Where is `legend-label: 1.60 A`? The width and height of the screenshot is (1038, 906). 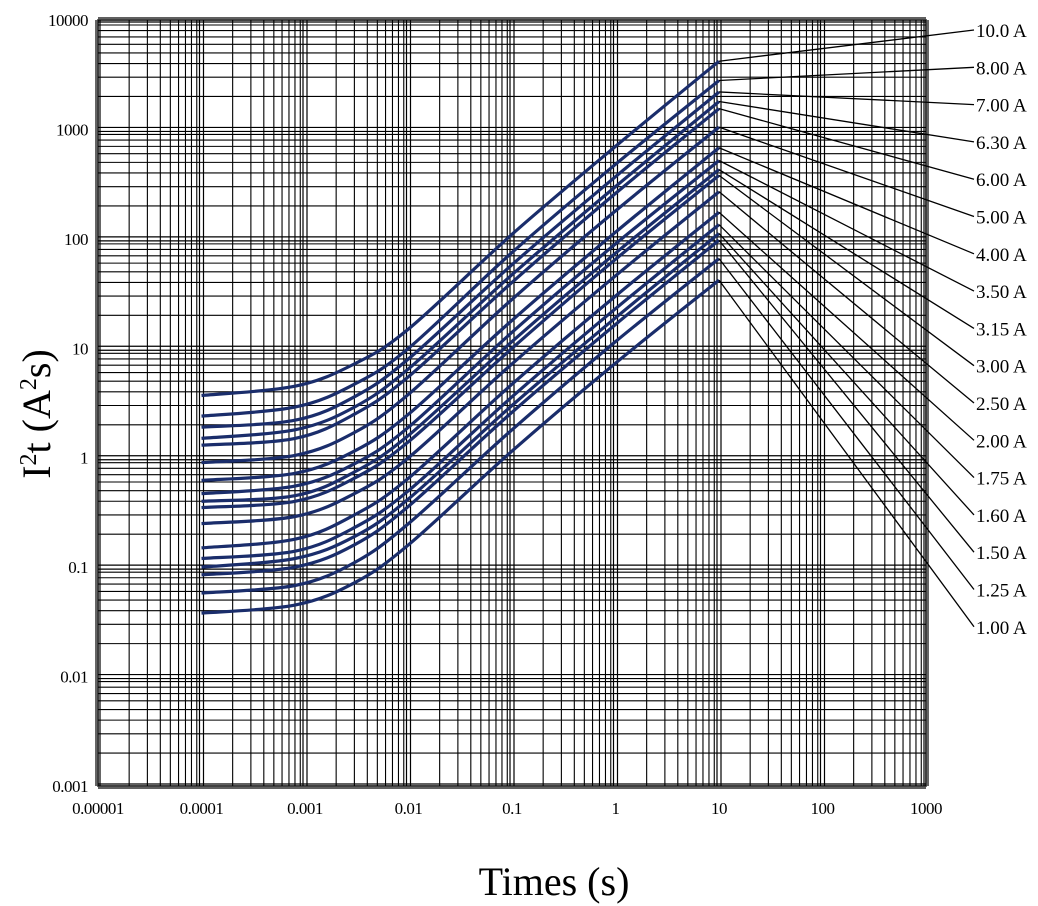
legend-label: 1.60 A is located at coordinates (1001, 516).